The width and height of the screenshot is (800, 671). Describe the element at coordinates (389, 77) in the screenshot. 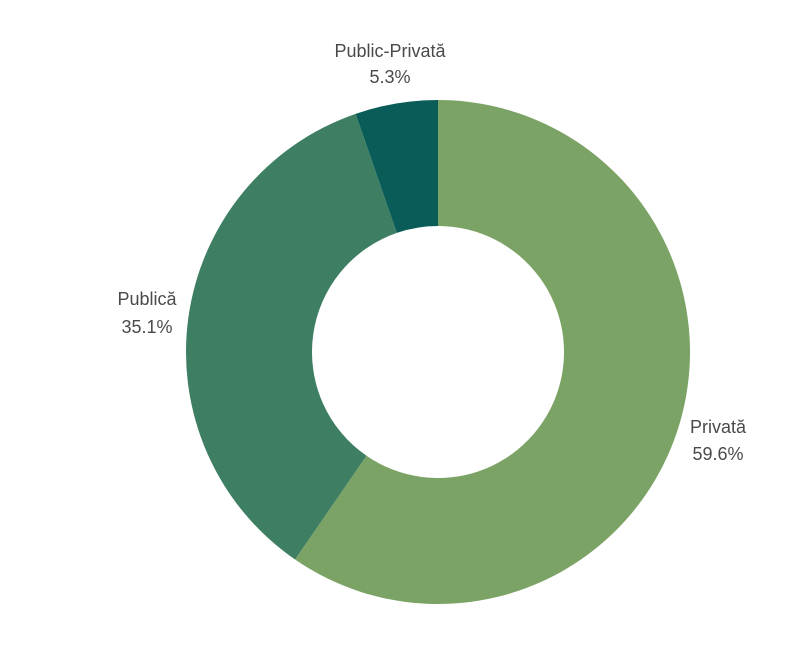

I see `label-public-privata-value: 5.3%` at that location.